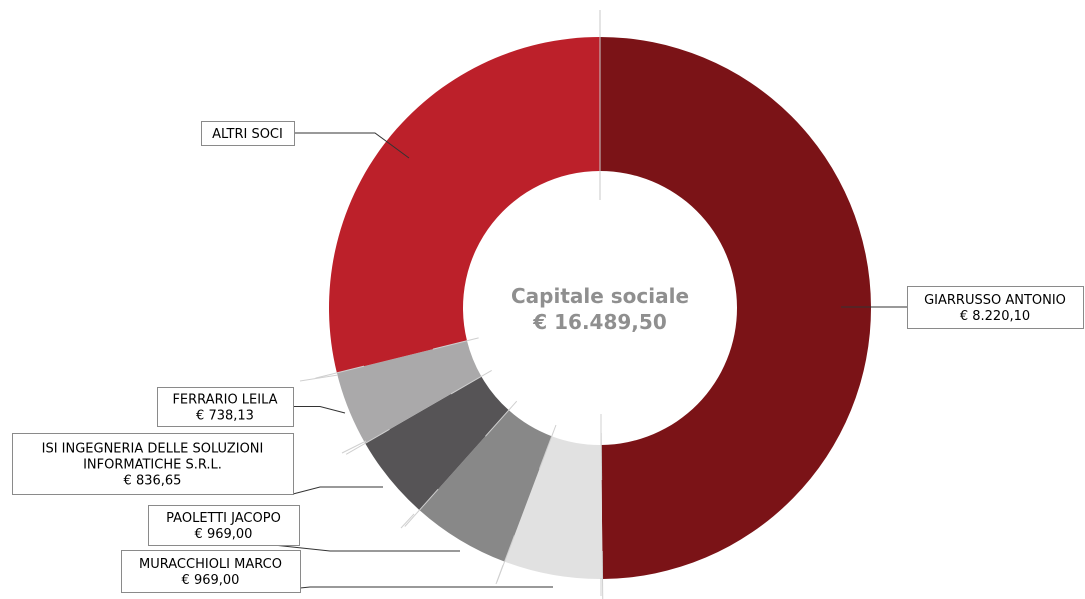 Image resolution: width=1085 pixels, height=599 pixels. What do you see at coordinates (223, 518) in the screenshot?
I see `slice-name-label: PAOLETTI JACOPO` at bounding box center [223, 518].